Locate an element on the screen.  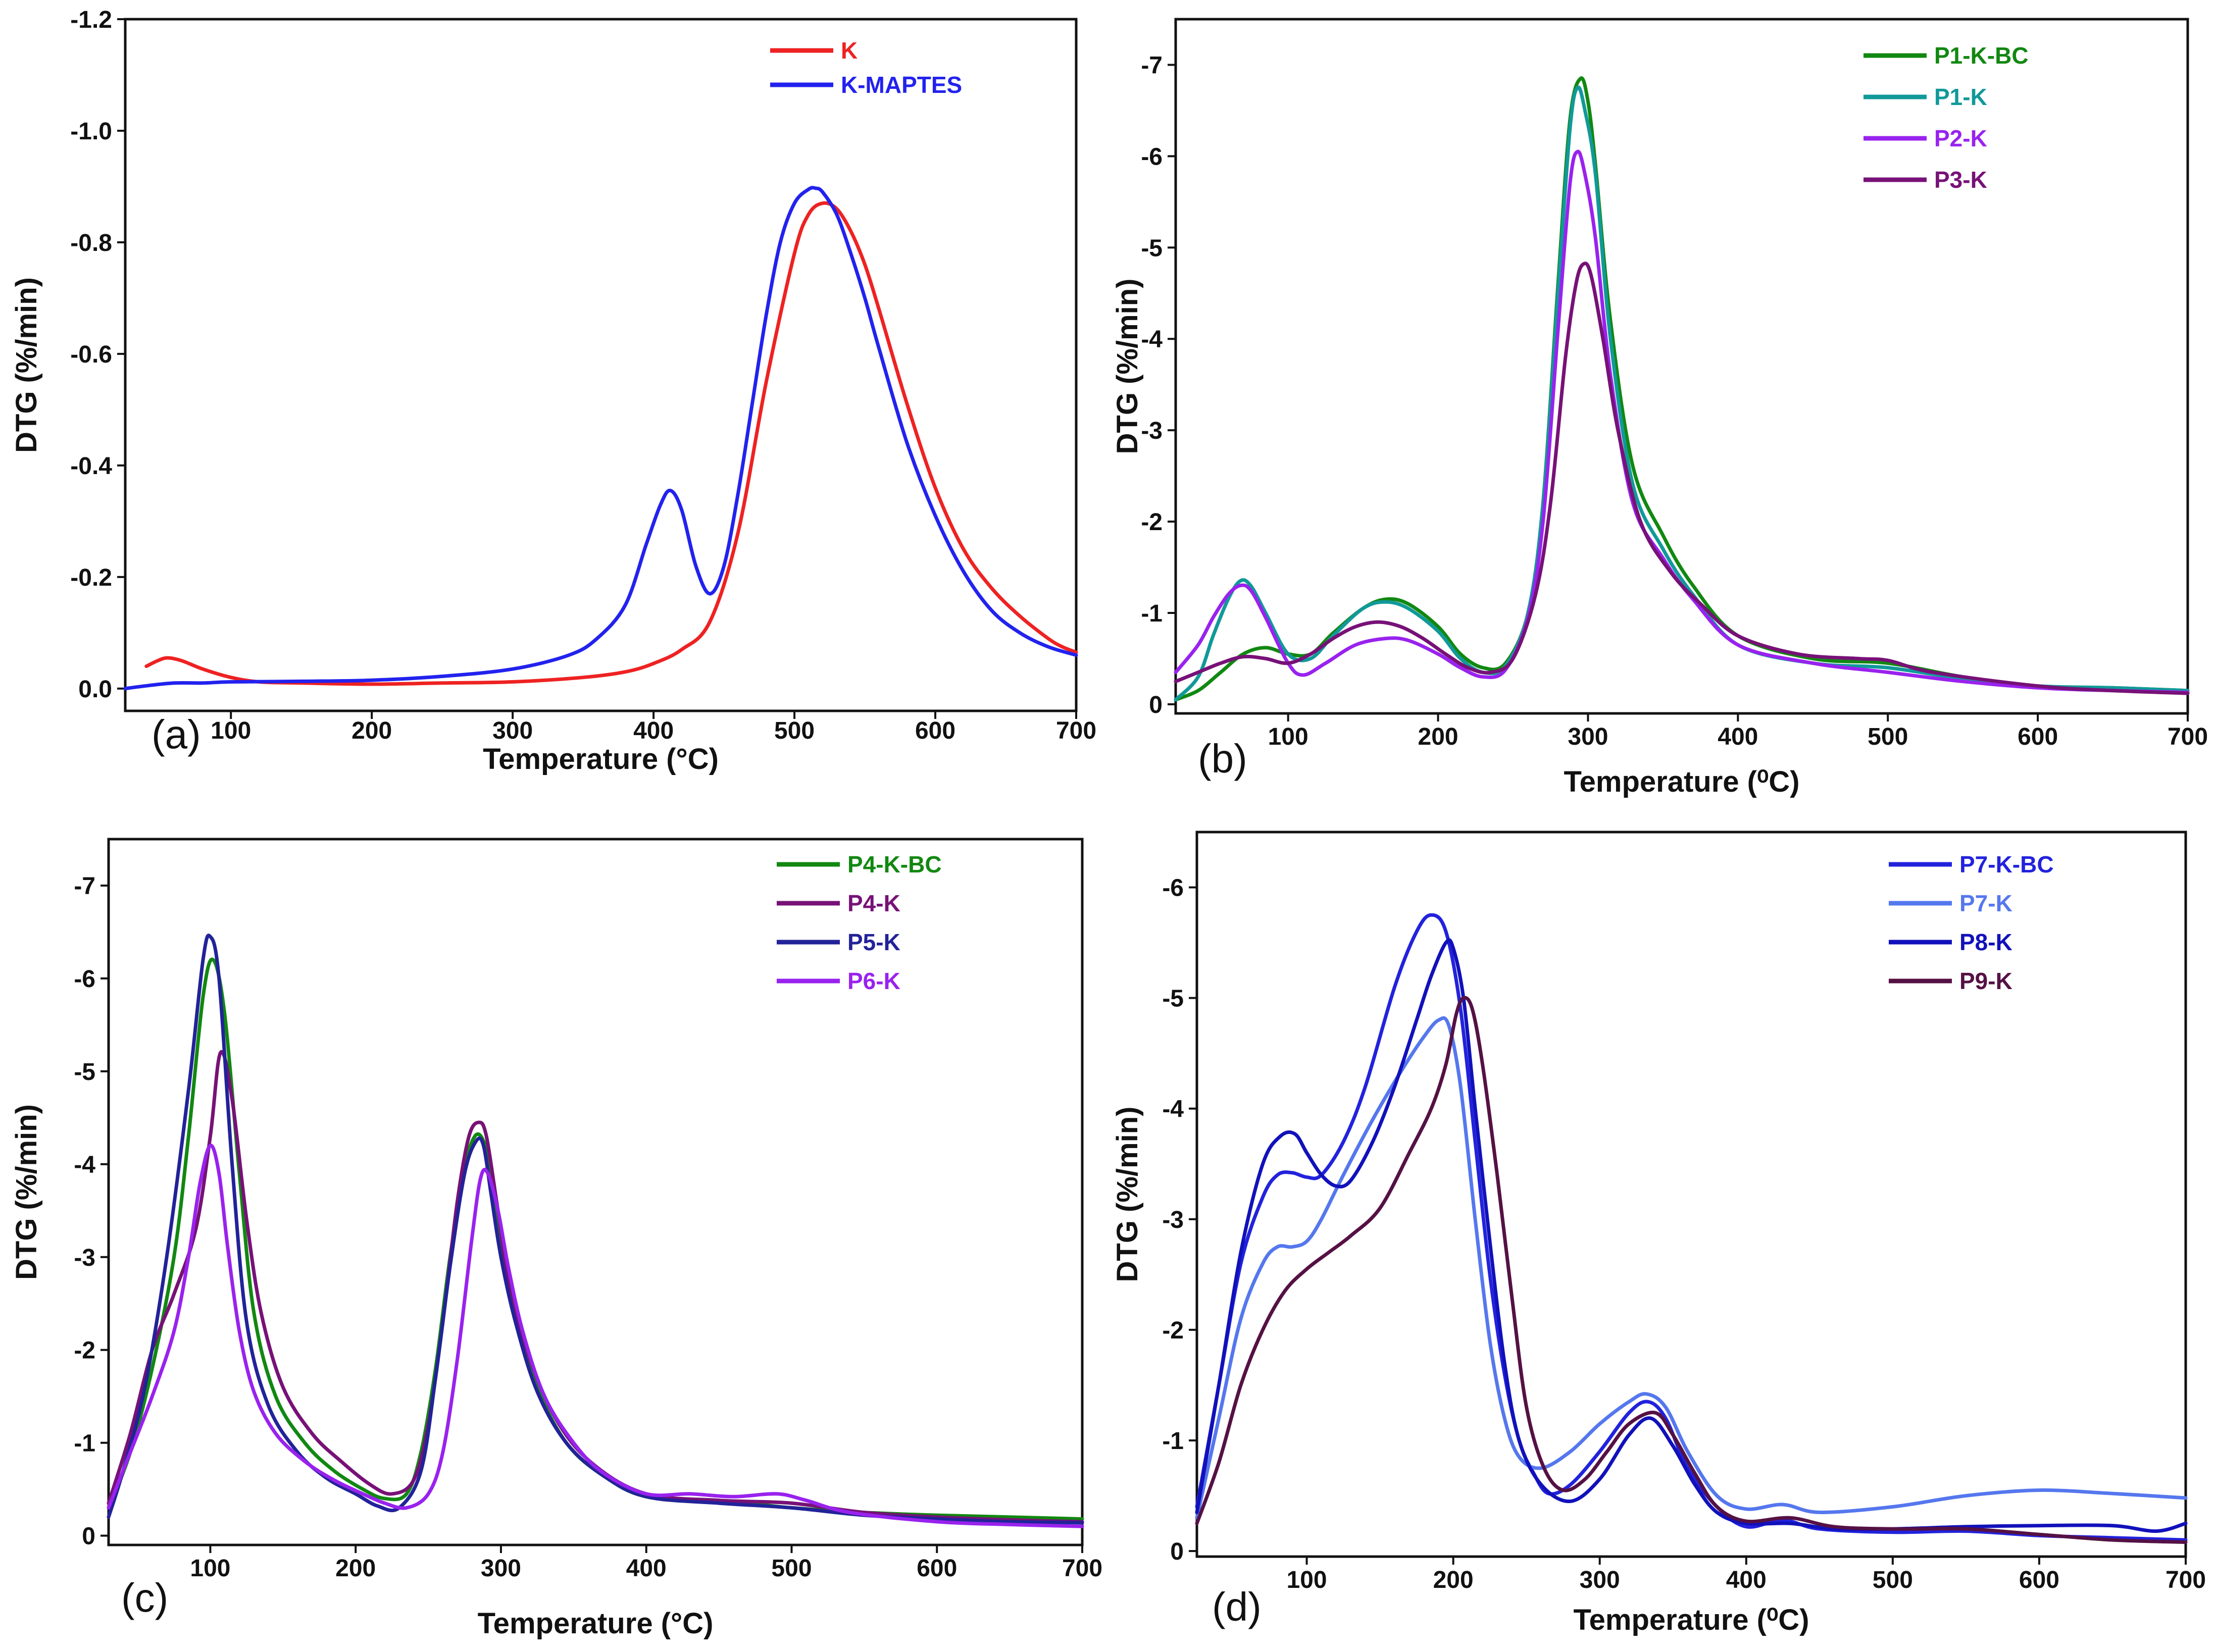
legend-label: P3-K is located at coordinates (1960, 180).